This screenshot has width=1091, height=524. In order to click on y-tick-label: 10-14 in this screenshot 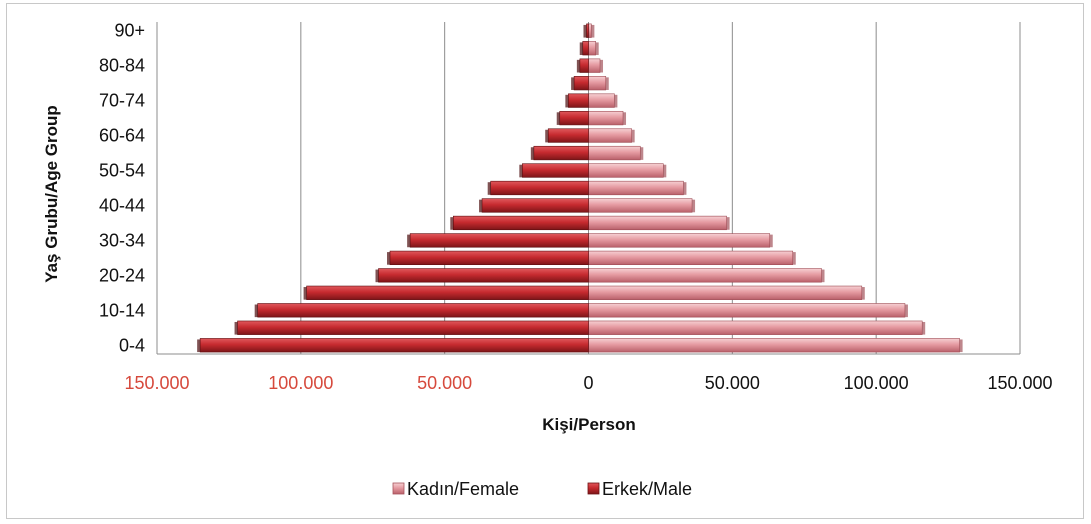, I will do `click(122, 310)`.